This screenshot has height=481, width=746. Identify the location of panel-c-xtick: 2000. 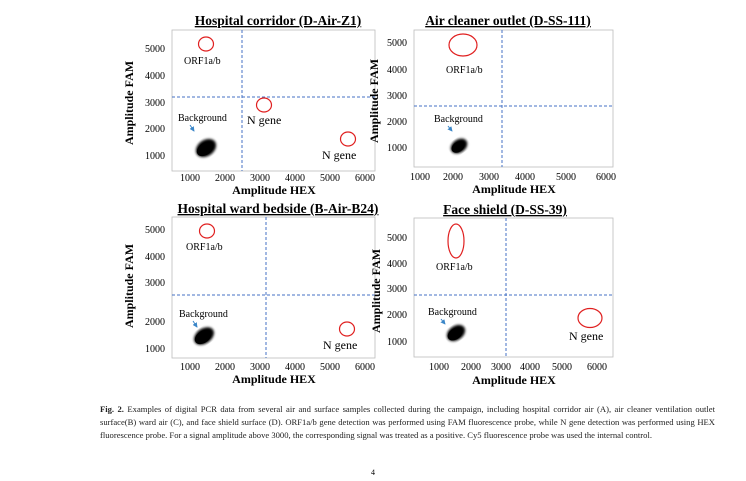
(225, 367).